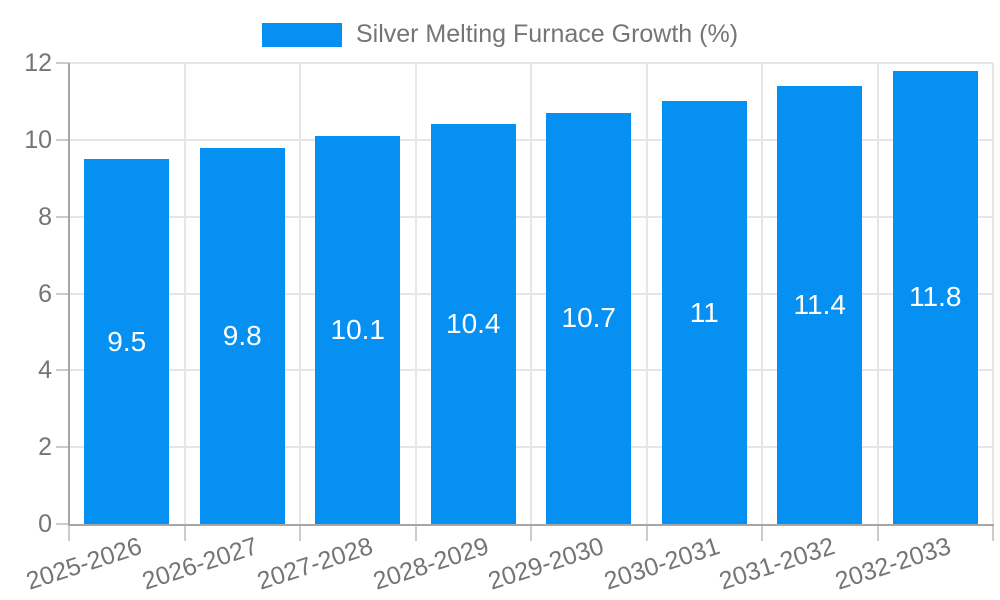 This screenshot has height=600, width=1000. I want to click on x-axis-line, so click(531, 525).